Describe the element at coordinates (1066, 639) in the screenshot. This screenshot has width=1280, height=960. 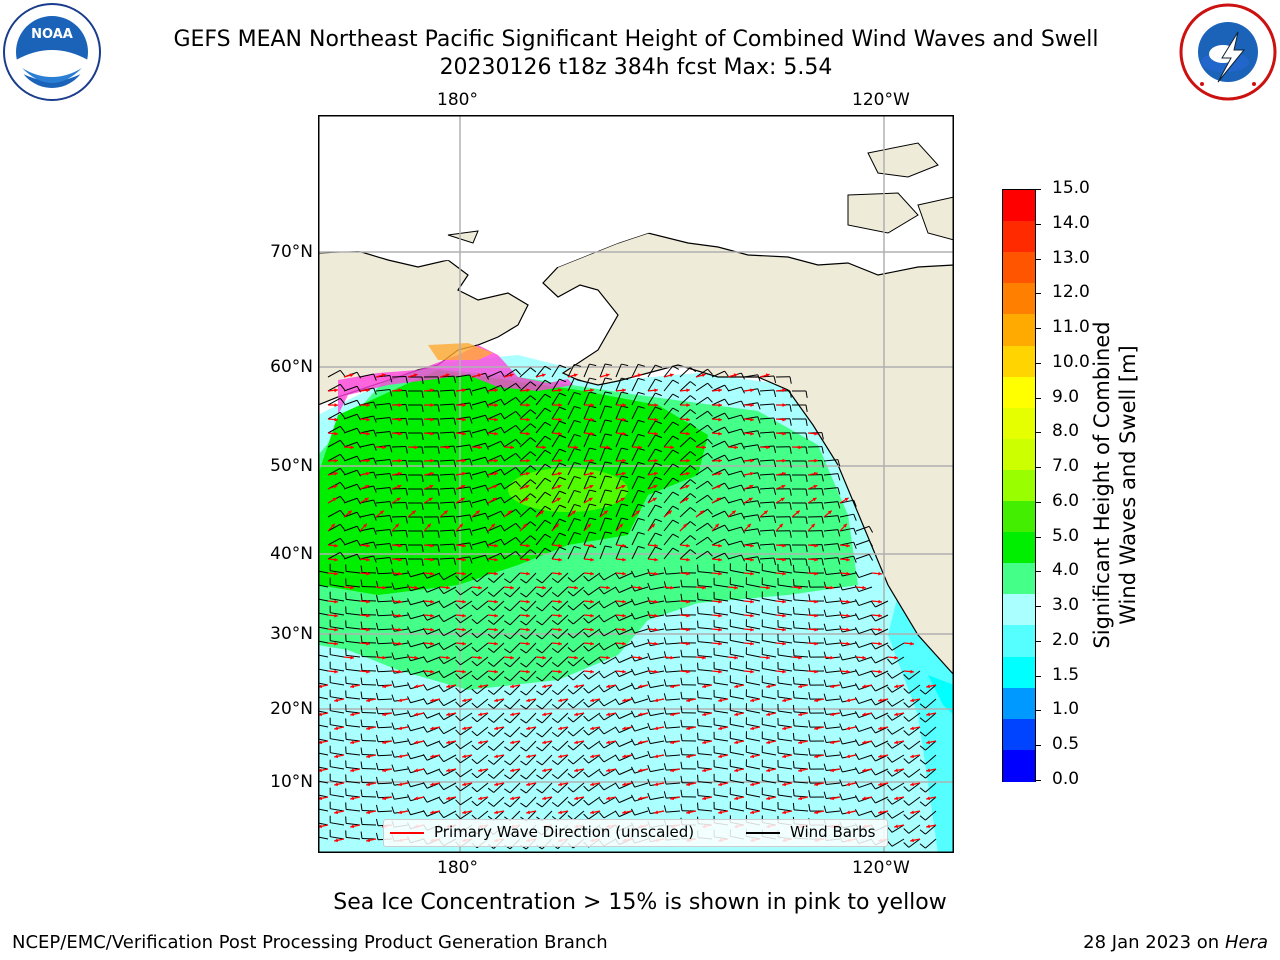
I see `colorbar-tick-label: 2.0` at that location.